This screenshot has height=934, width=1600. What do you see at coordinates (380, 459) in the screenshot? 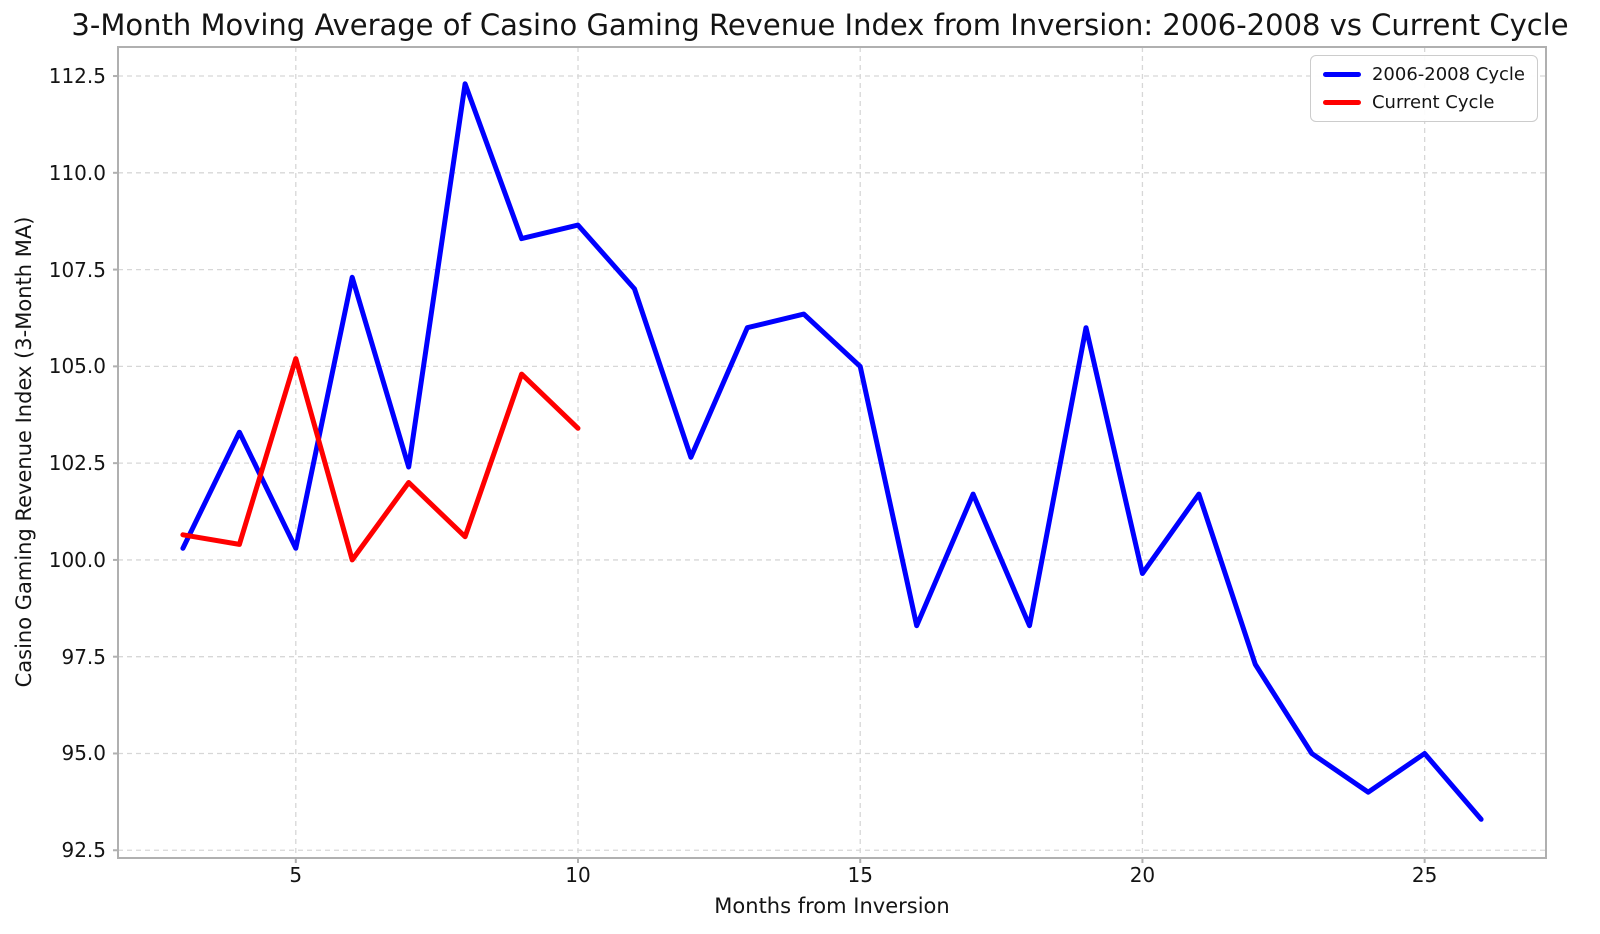
I see `series-line-current-cycle` at bounding box center [380, 459].